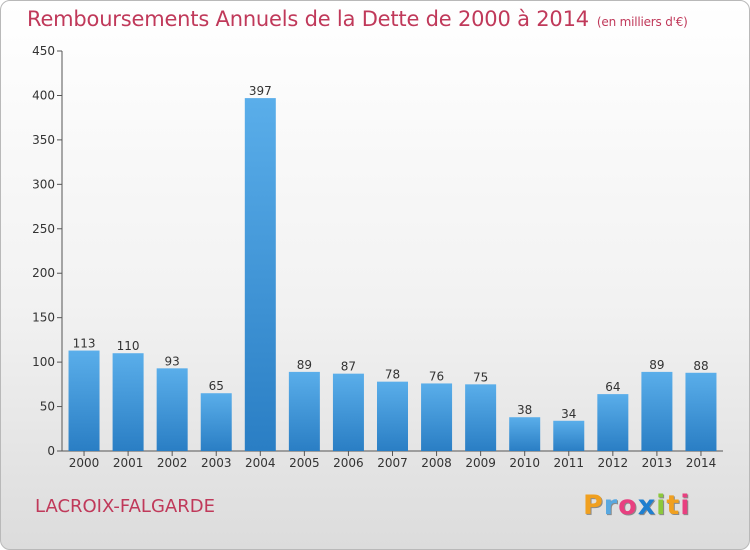 This screenshot has height=550, width=750. What do you see at coordinates (43, 273) in the screenshot?
I see `y-tick-label: 200` at bounding box center [43, 273].